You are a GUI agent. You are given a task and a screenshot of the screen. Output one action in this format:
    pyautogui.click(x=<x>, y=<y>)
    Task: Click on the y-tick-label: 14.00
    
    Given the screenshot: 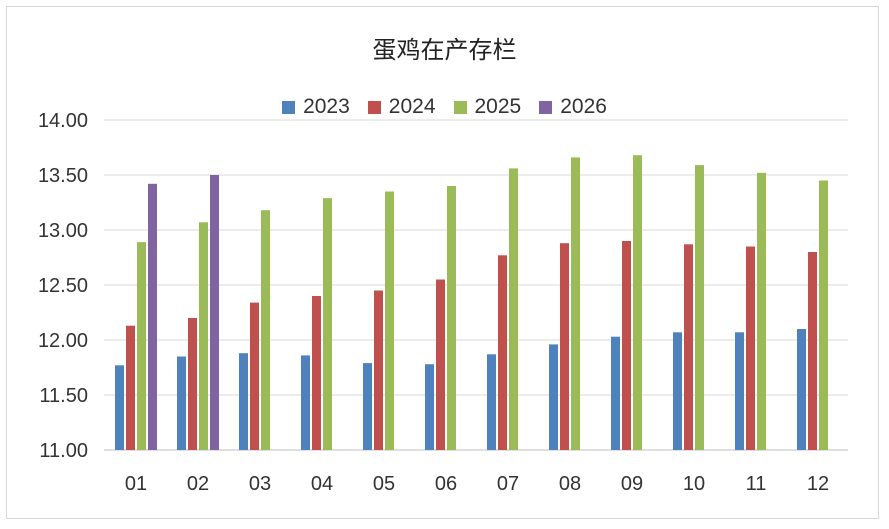 What is the action you would take?
    pyautogui.click(x=63, y=121)
    